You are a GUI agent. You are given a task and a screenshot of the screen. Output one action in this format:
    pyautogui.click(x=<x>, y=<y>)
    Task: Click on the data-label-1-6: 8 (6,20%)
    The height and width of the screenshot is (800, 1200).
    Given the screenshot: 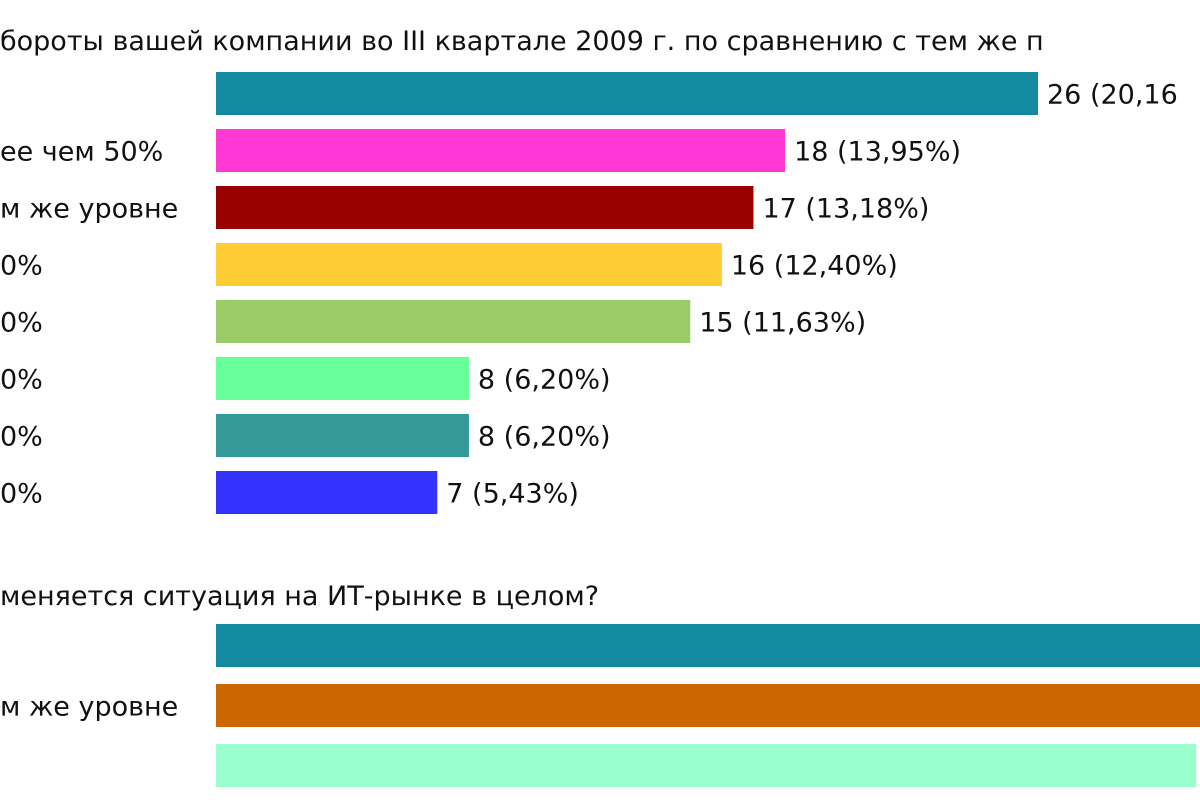 What is the action you would take?
    pyautogui.click(x=544, y=380)
    